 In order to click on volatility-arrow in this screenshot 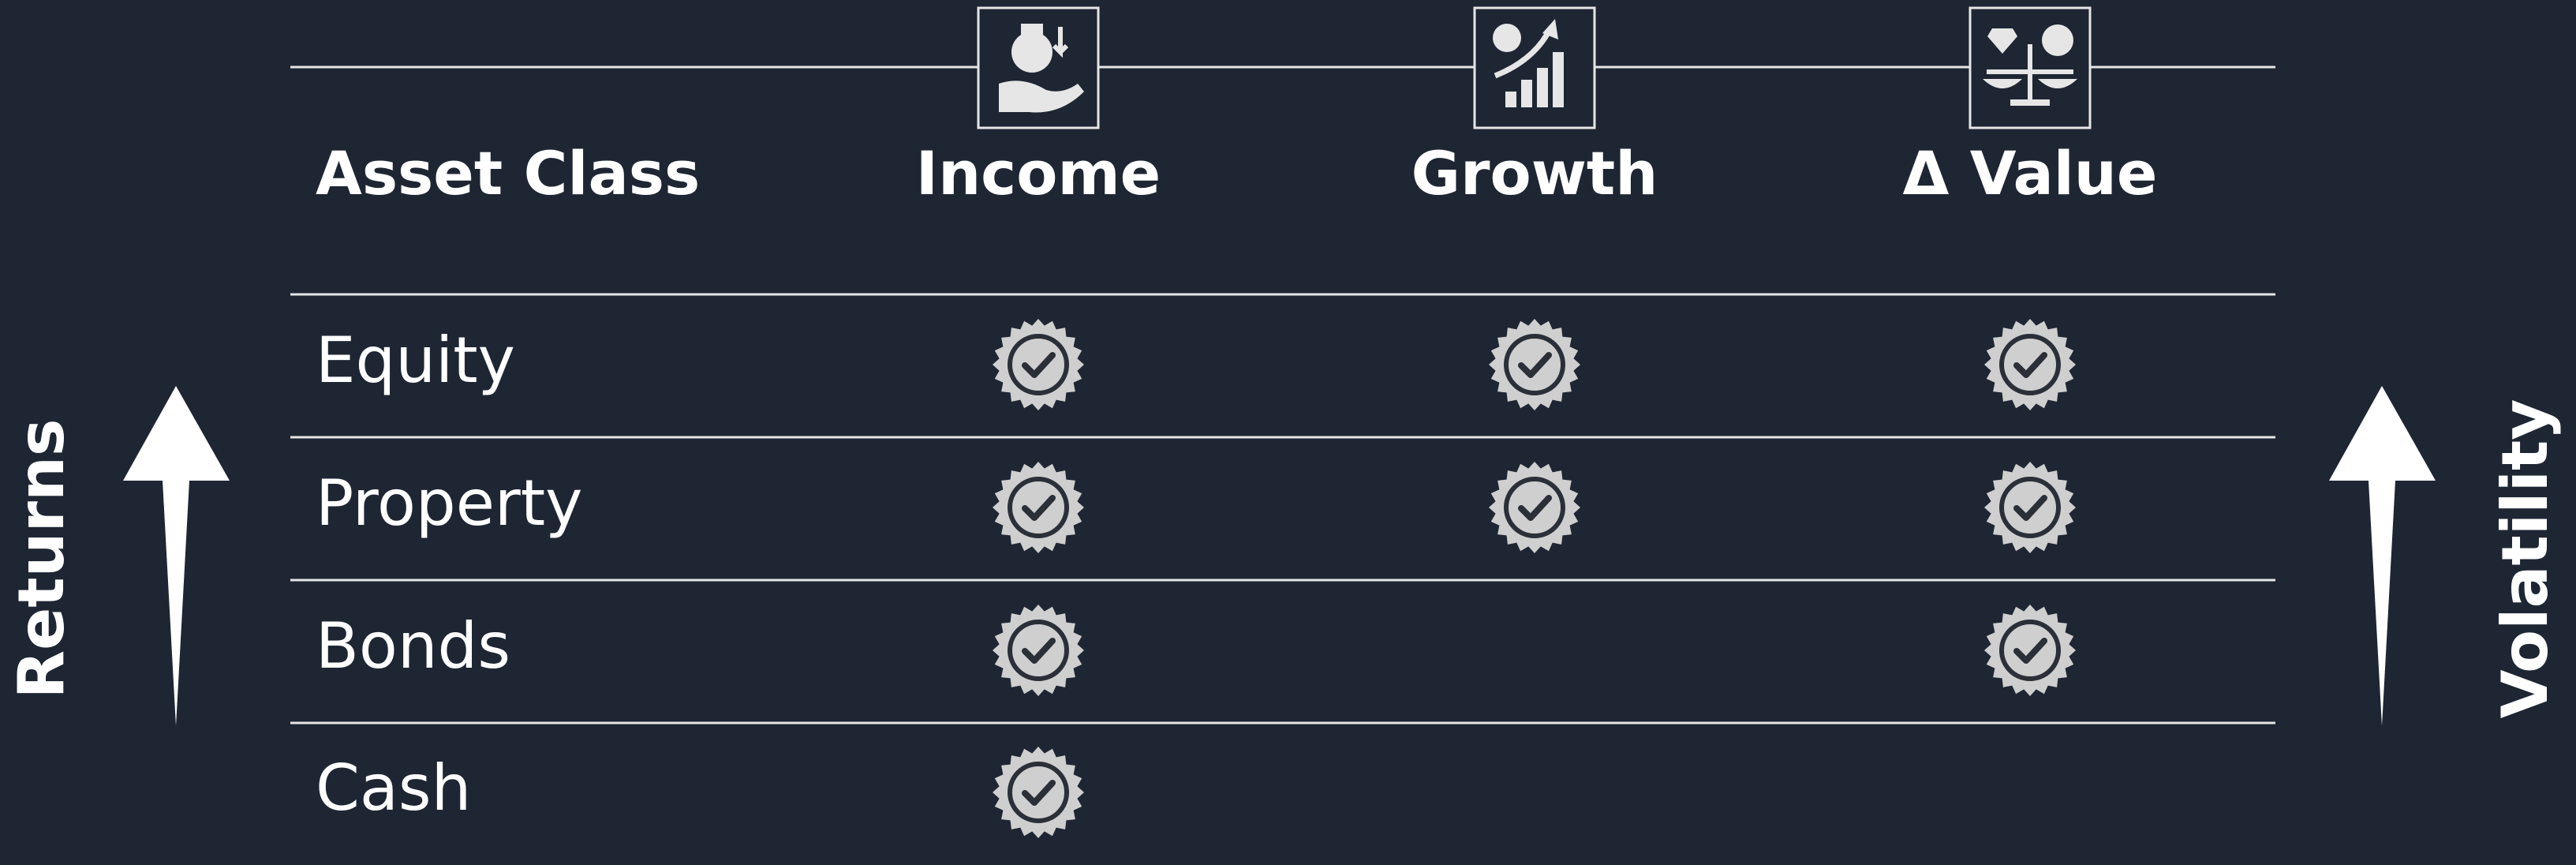, I will do `click(2382, 556)`.